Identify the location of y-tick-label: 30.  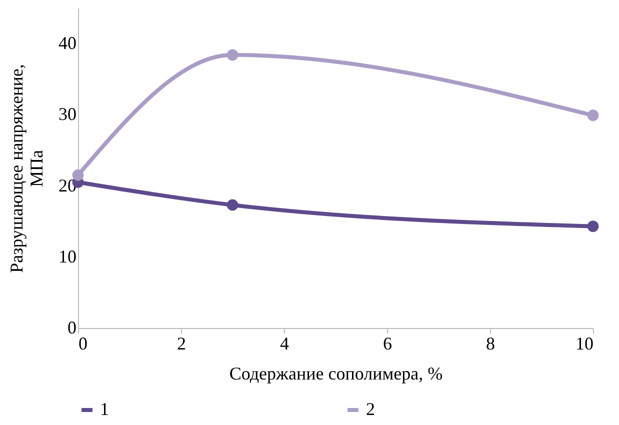
(67, 114).